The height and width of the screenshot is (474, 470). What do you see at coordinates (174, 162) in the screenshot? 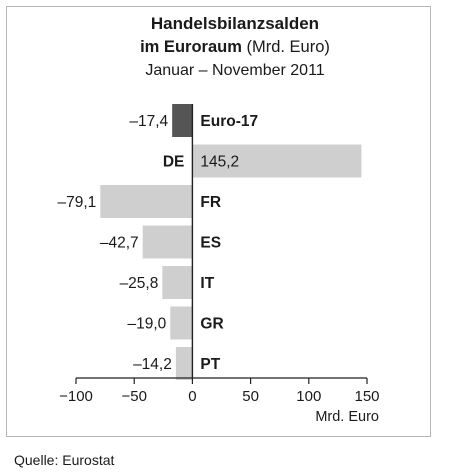
I see `category-label: DE` at bounding box center [174, 162].